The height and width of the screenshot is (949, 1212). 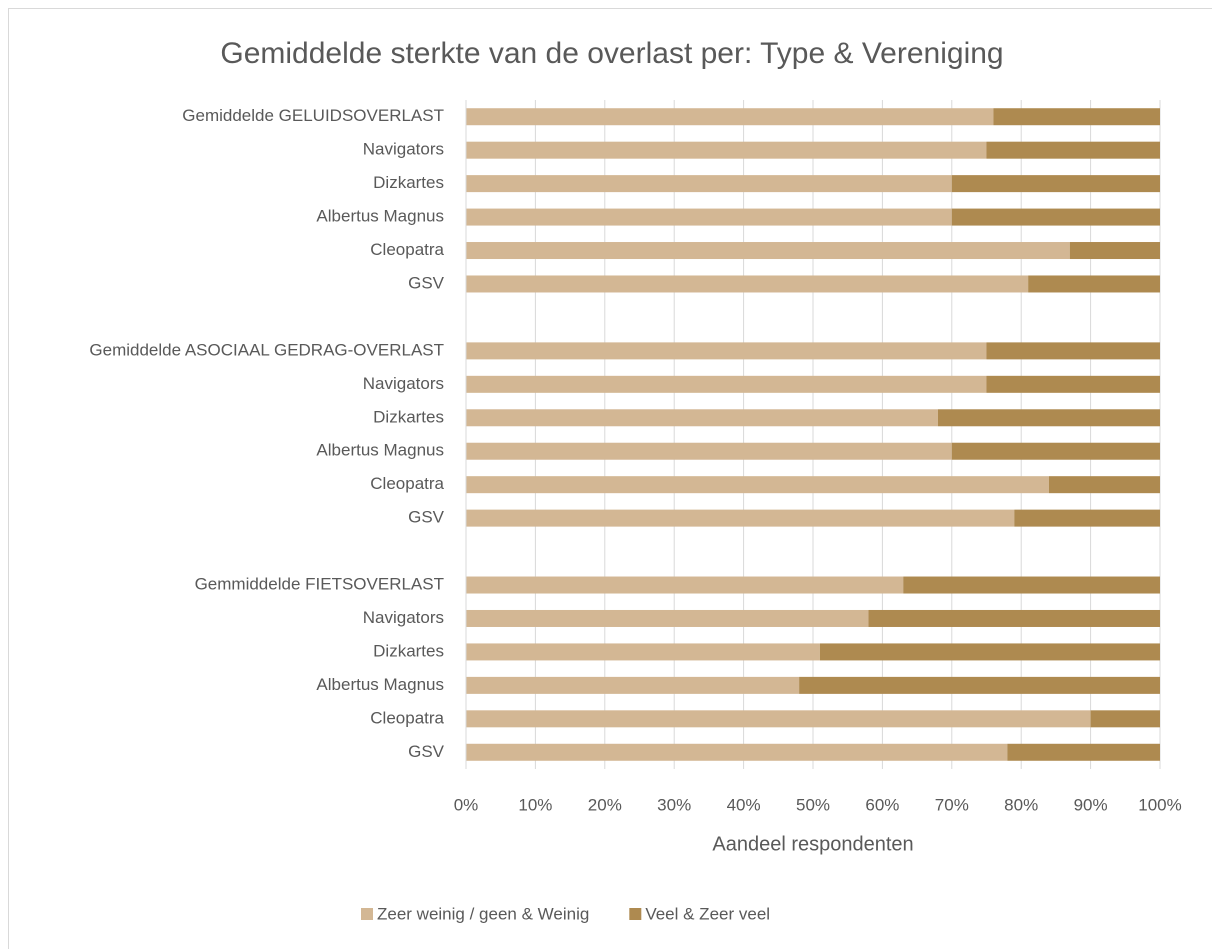 I want to click on x-tick-label: 70%, so click(x=952, y=804).